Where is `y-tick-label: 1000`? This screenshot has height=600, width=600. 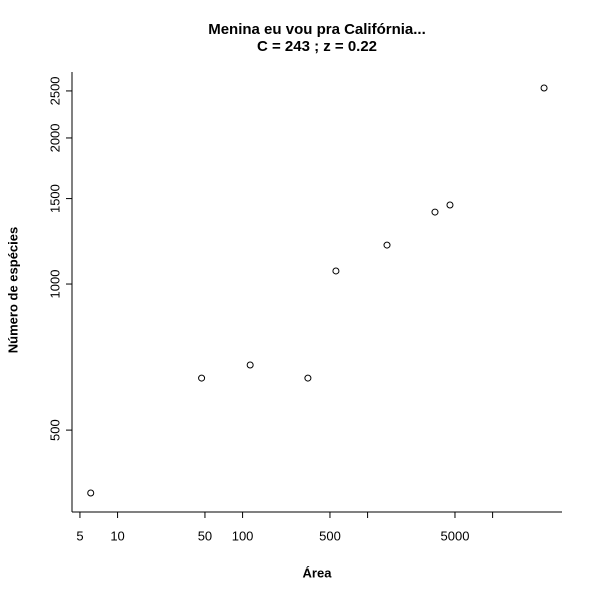
y-tick-label: 1000 is located at coordinates (54, 284).